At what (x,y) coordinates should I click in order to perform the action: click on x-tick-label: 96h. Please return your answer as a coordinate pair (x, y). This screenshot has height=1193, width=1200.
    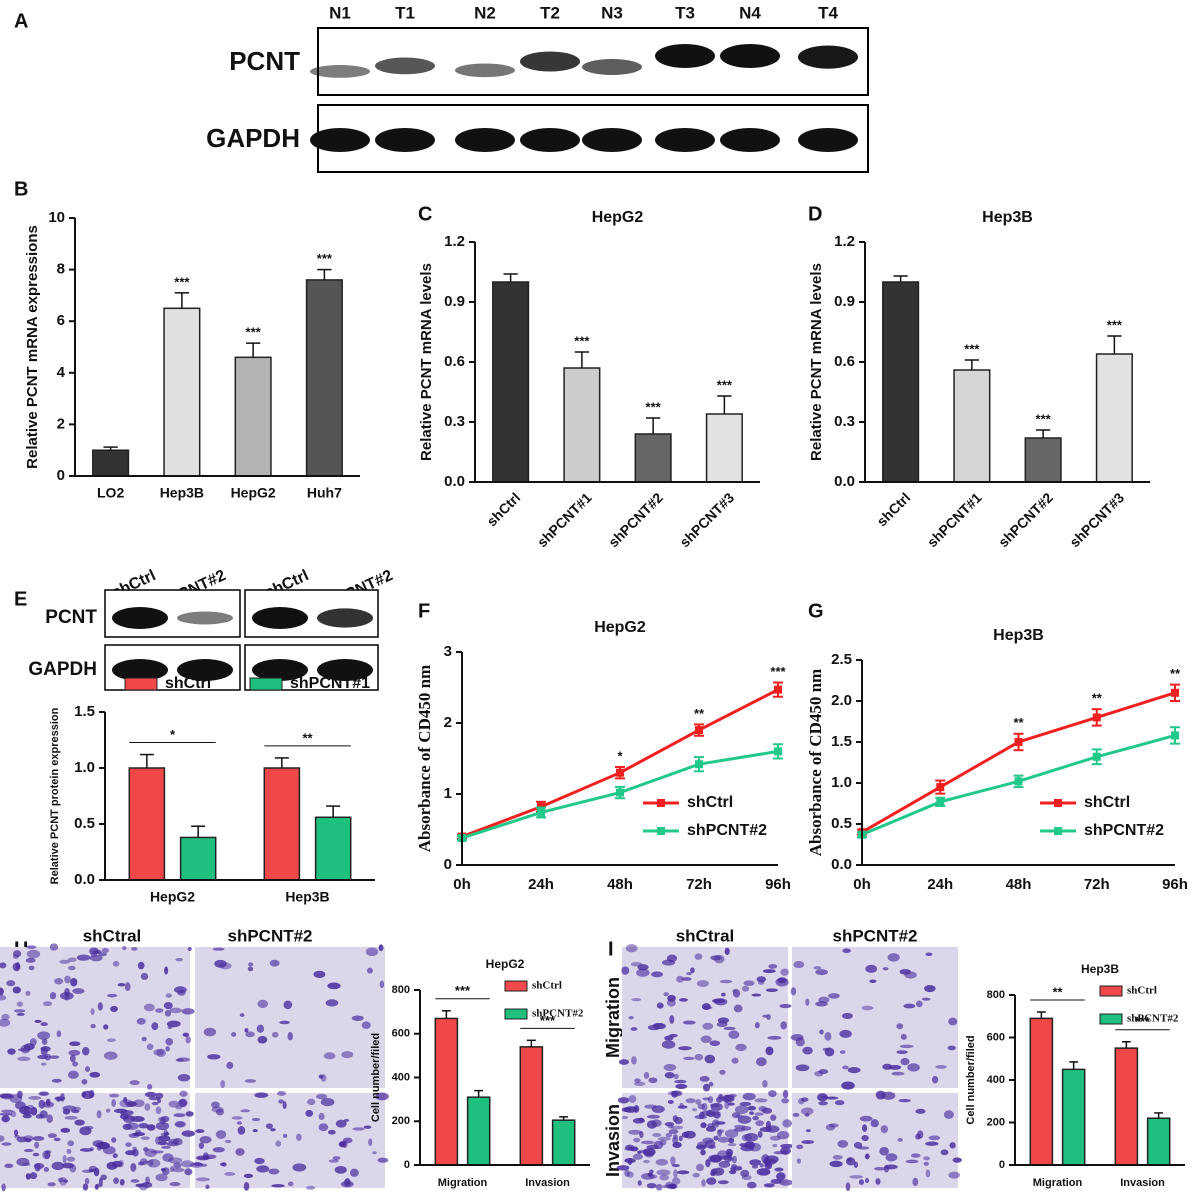
    Looking at the image, I should click on (778, 884).